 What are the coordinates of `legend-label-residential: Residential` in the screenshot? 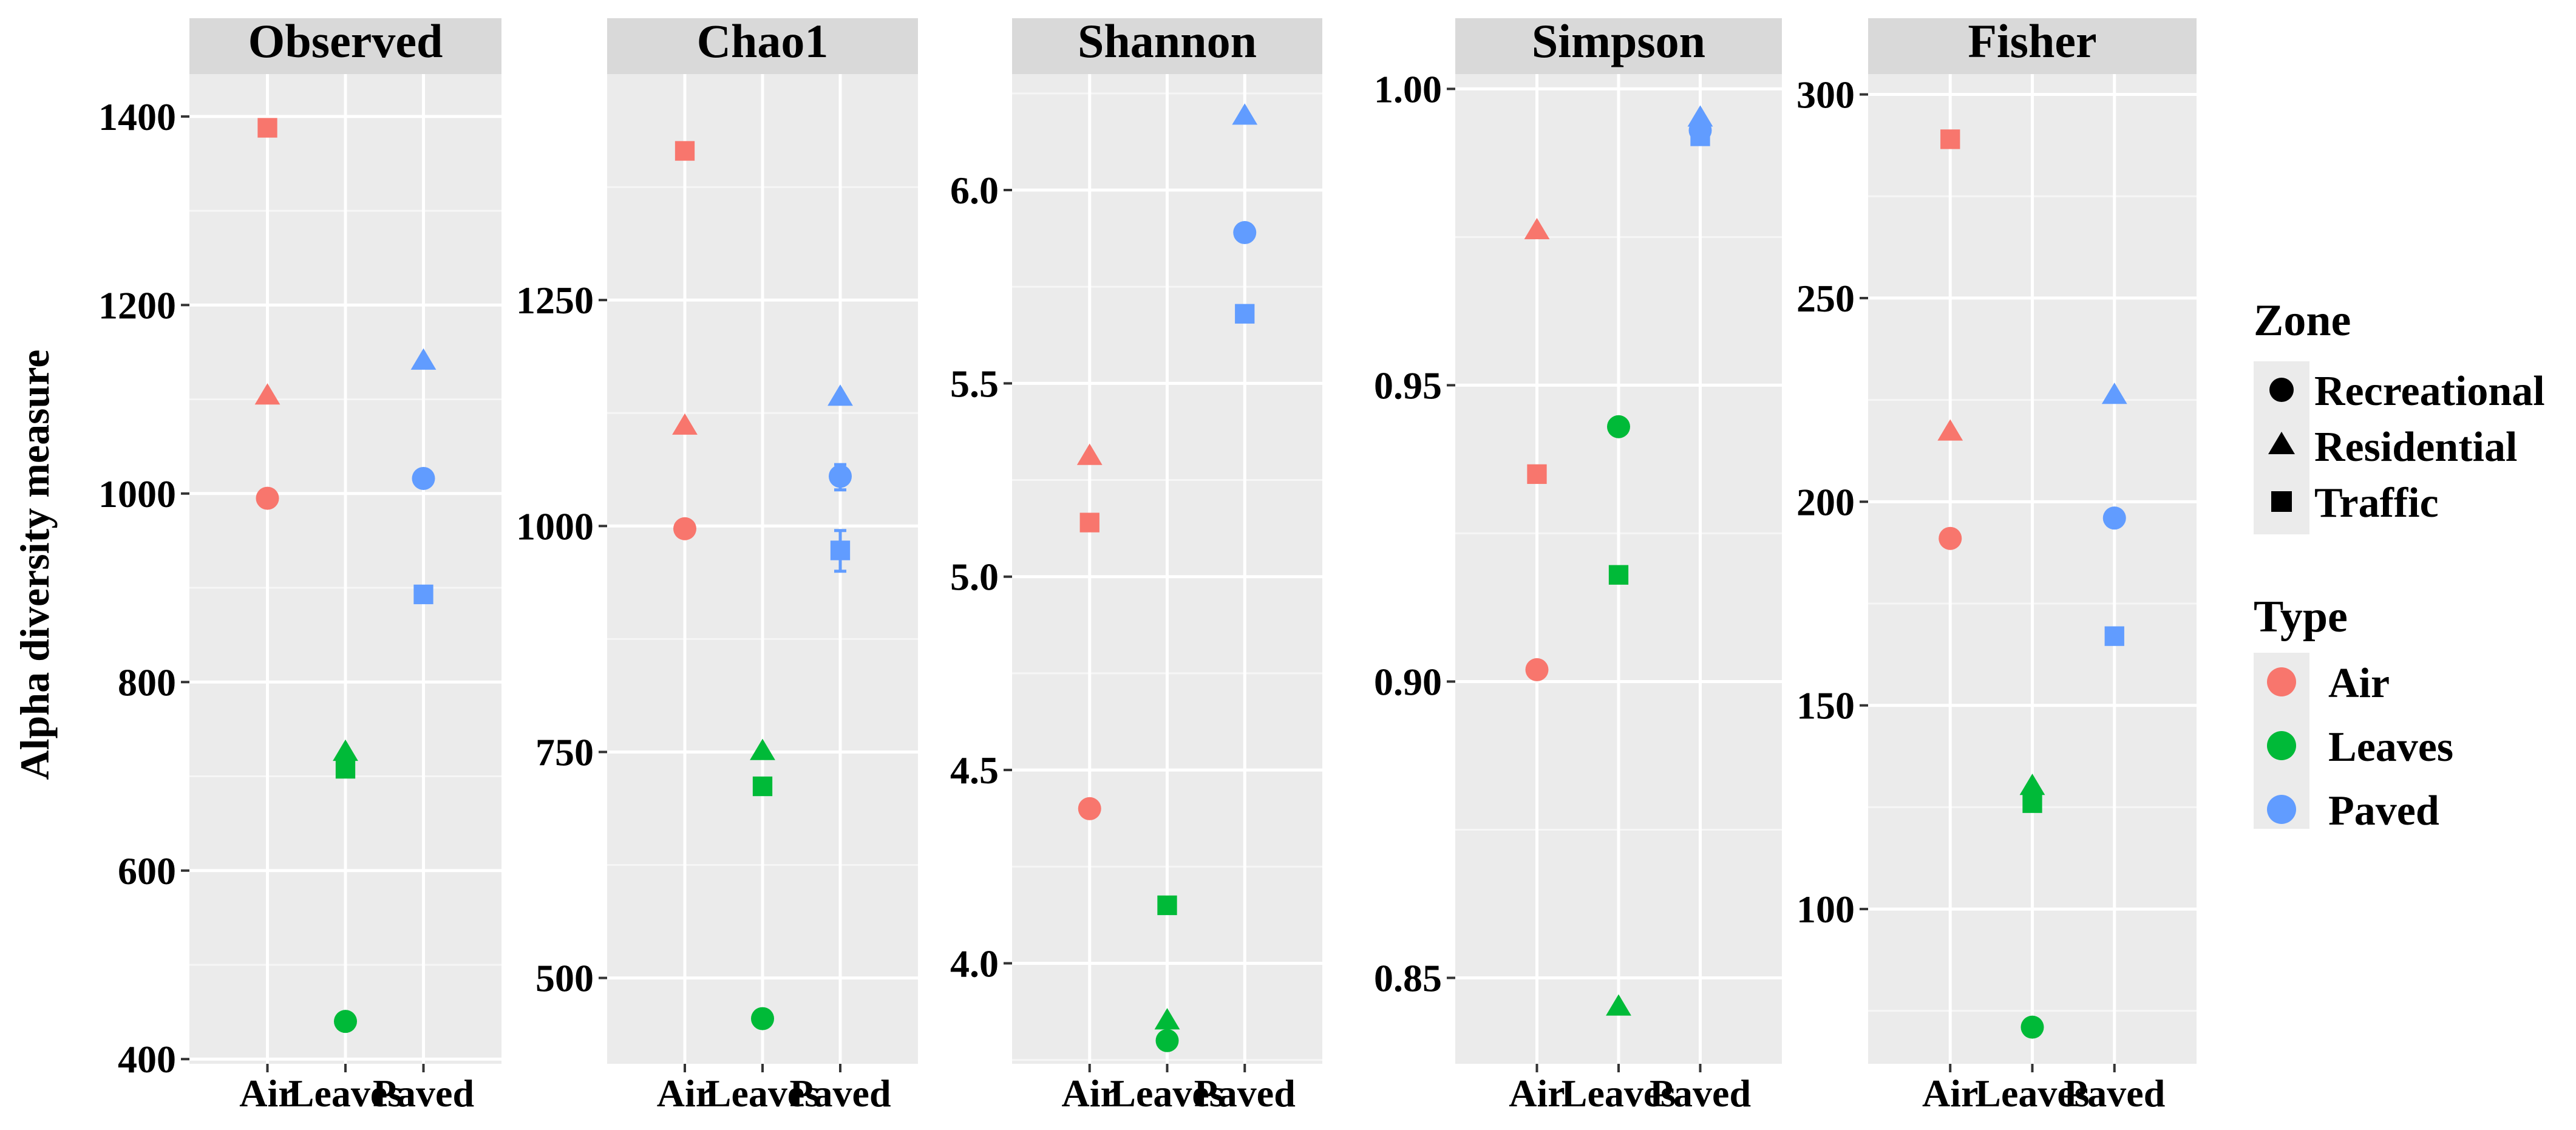 It's located at (2415, 448).